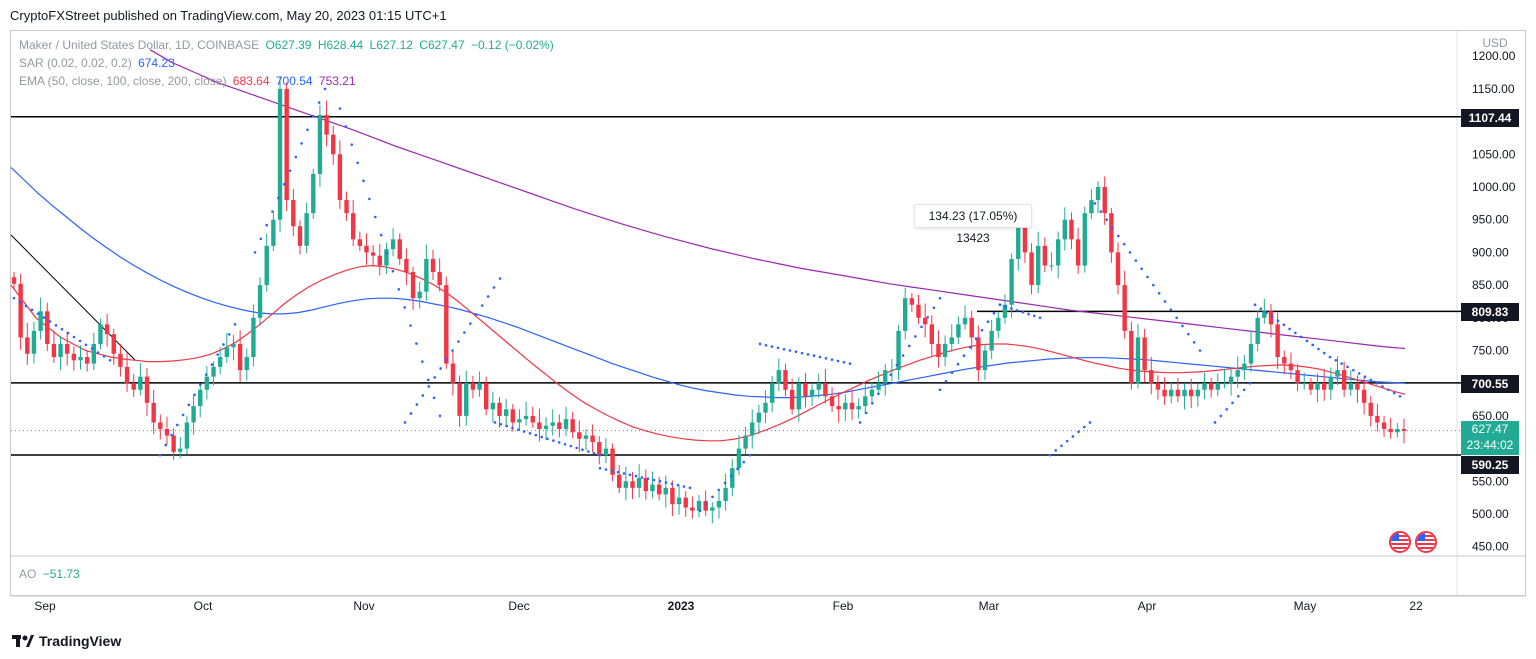  Describe the element at coordinates (51, 574) in the screenshot. I see `ao-legend: AO −51.73` at that location.